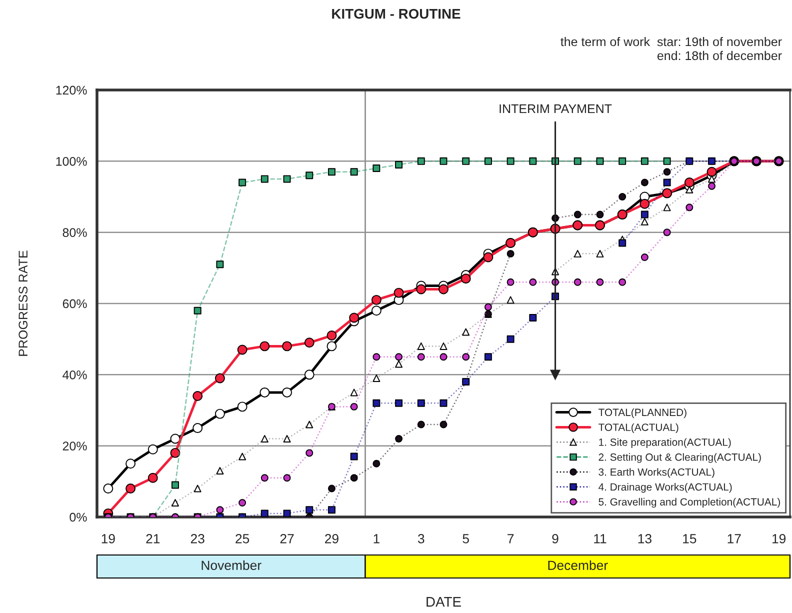 This screenshot has width=792, height=613. I want to click on x-tick-label: 1, so click(377, 539).